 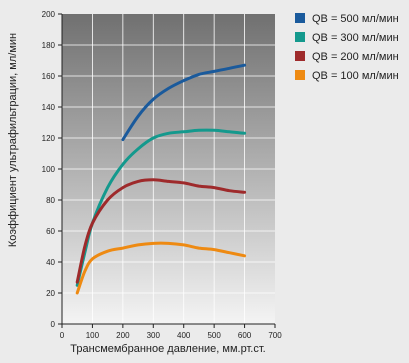 I want to click on y-tick-label: 160, so click(x=49, y=76).